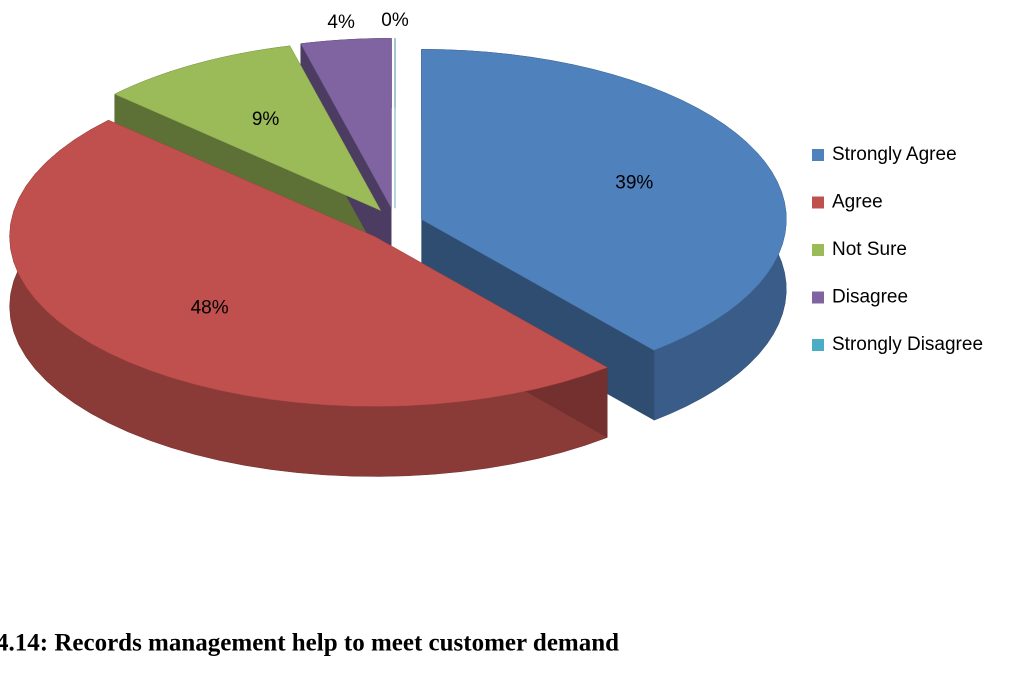  What do you see at coordinates (266, 119) in the screenshot?
I see `data-label: 9%` at bounding box center [266, 119].